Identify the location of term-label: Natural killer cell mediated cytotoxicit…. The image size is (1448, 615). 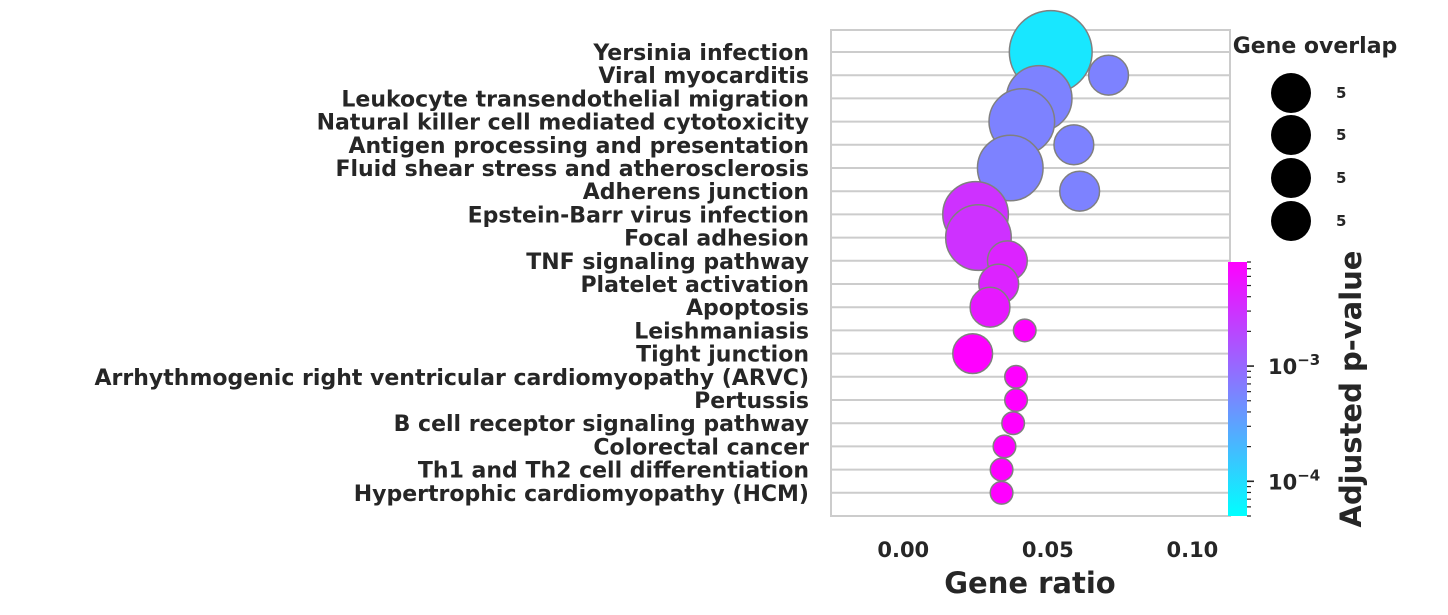
(563, 123).